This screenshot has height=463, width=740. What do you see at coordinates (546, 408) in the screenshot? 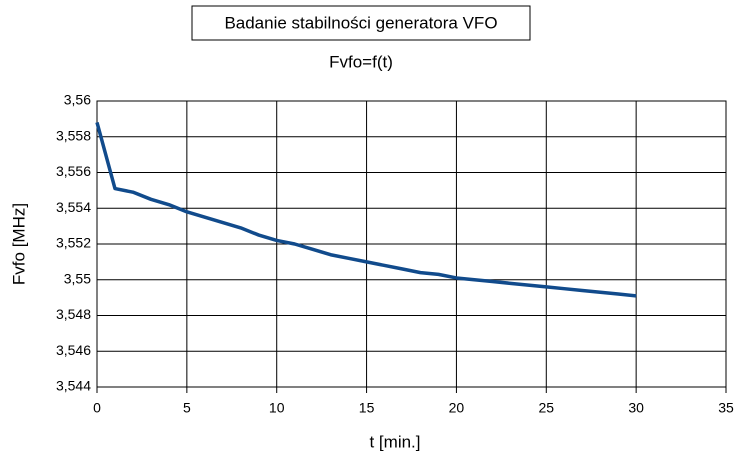
I see `x-tick-label: 25` at bounding box center [546, 408].